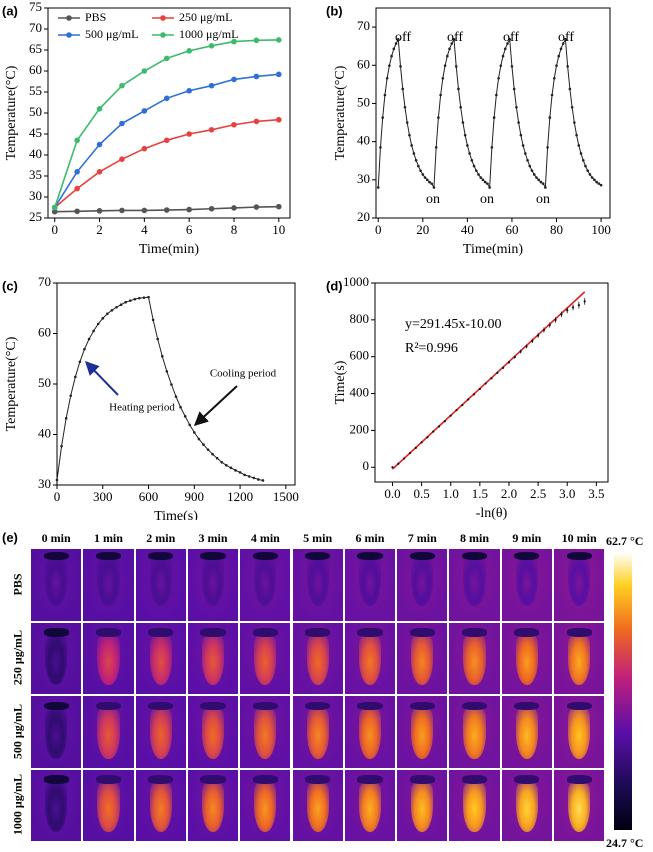 This screenshot has height=852, width=653. What do you see at coordinates (356, 281) in the screenshot?
I see `y-tick-label: 1000` at bounding box center [356, 281].